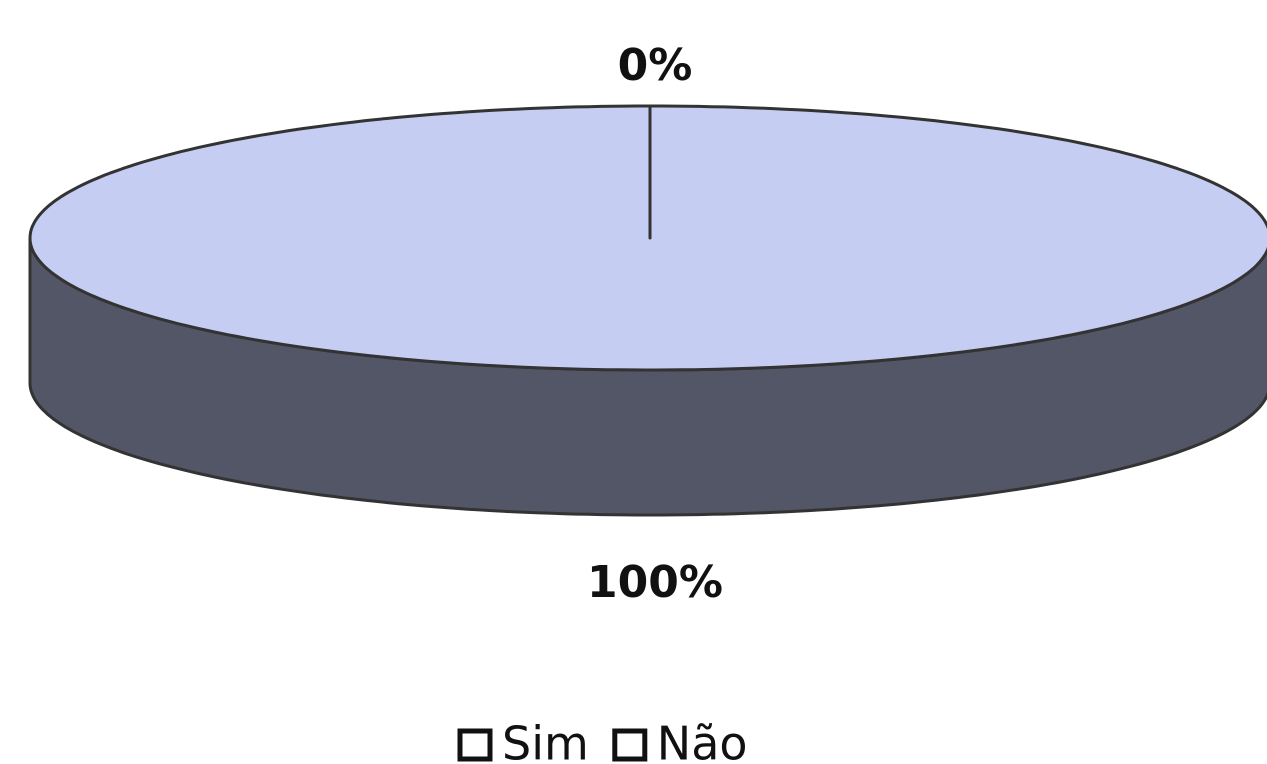 The image size is (1267, 764). Describe the element at coordinates (655, 65) in the screenshot. I see `data-label: 0%` at that location.